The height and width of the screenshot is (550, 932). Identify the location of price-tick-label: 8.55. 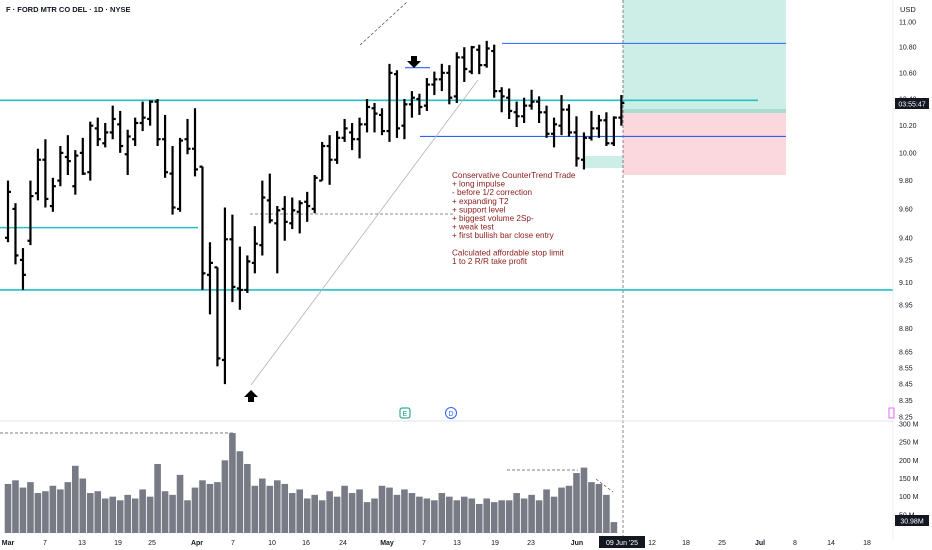
(906, 368).